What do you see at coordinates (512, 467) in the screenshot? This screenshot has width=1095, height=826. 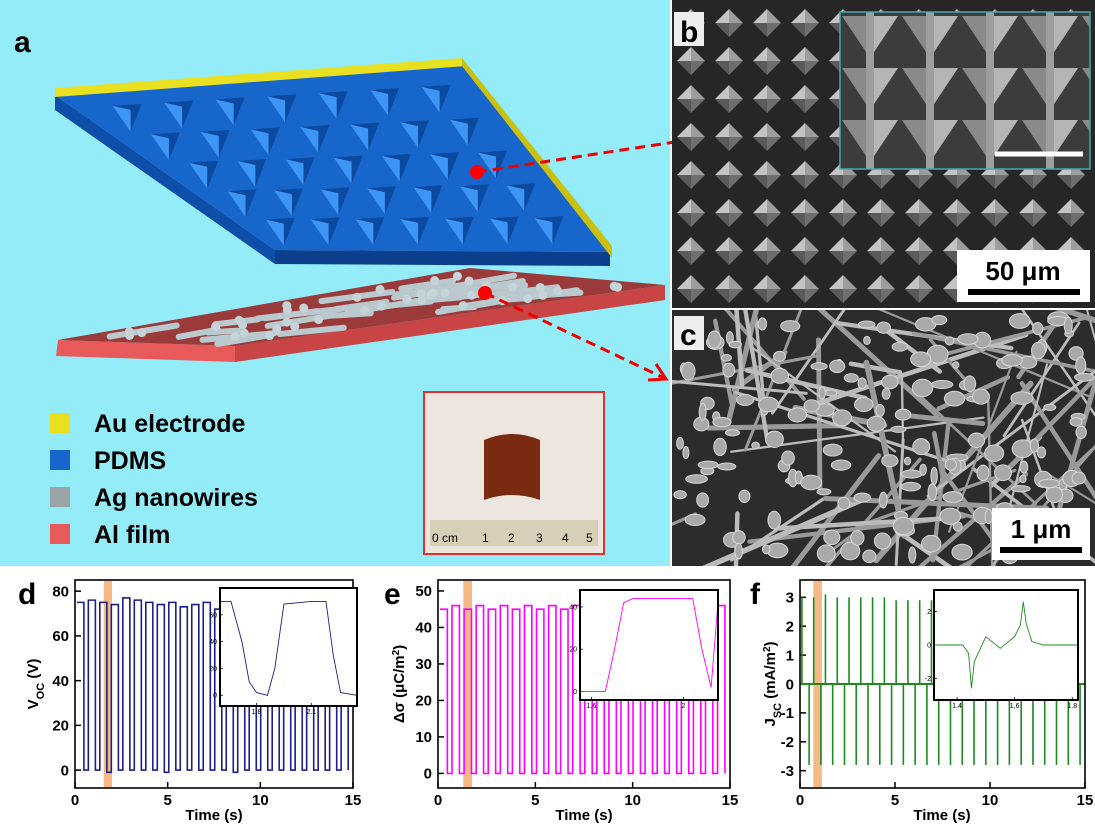 I see `device` at bounding box center [512, 467].